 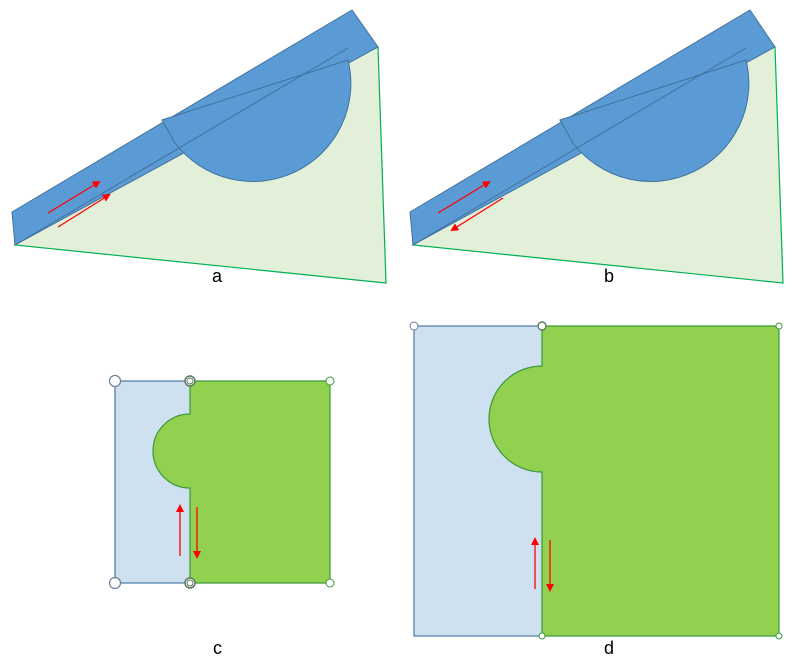 What do you see at coordinates (542, 636) in the screenshot?
I see `handle-d-bm` at bounding box center [542, 636].